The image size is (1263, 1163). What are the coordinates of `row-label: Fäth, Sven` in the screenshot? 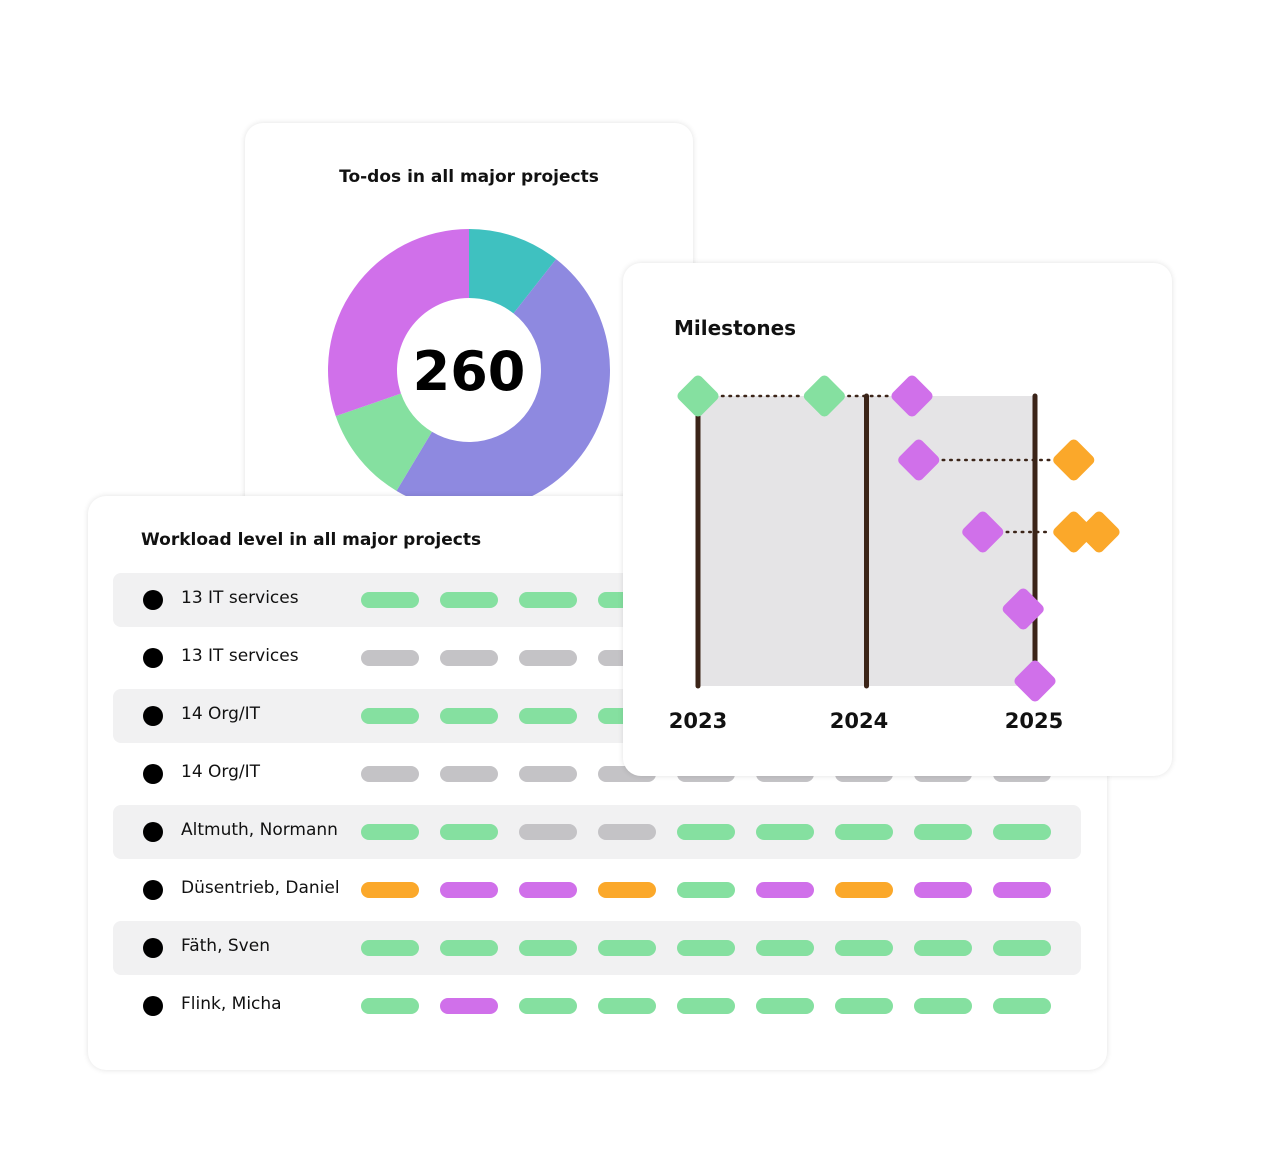 It's located at (225, 946).